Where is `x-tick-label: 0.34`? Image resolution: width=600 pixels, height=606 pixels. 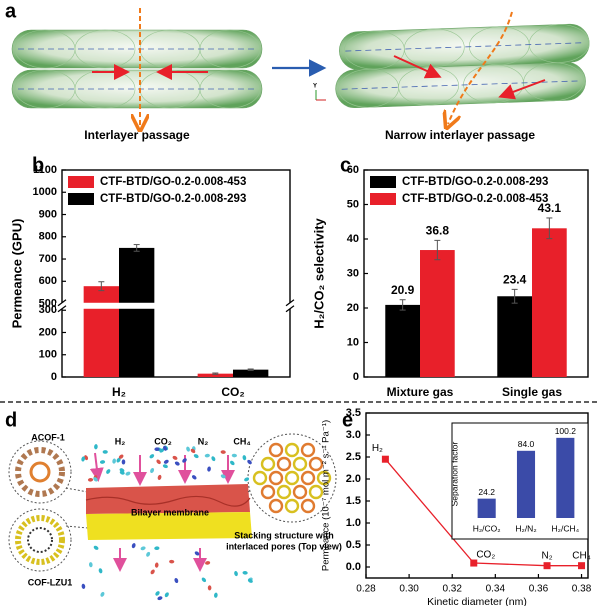 x-tick-label: 0.34 is located at coordinates (496, 589).